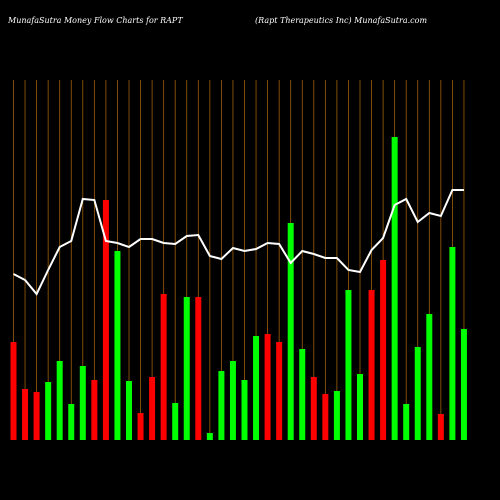 The height and width of the screenshot is (500, 500). Describe the element at coordinates (341, 20) in the screenshot. I see `chart-subtitle: (Rapt Therapeutics Inc) MunafaSutra.com` at that location.